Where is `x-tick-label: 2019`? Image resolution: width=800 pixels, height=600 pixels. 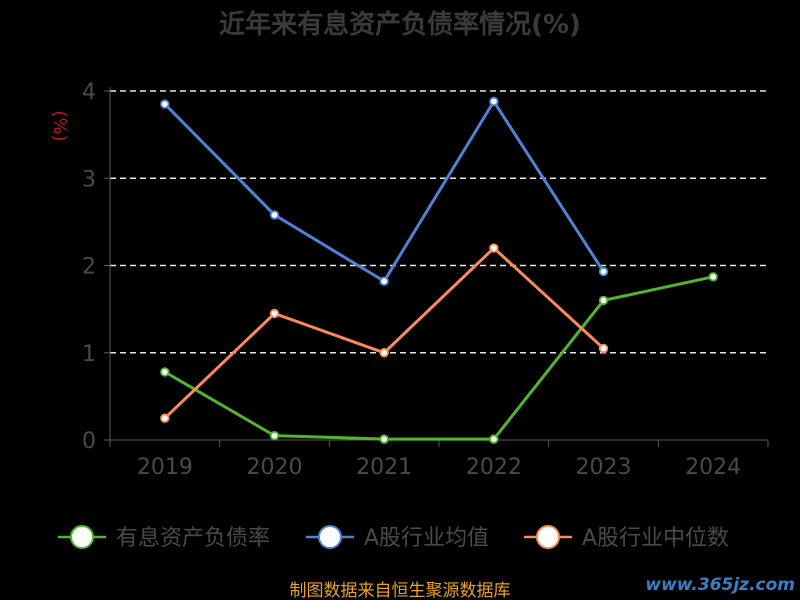 x-tick-label: 2019 is located at coordinates (165, 467).